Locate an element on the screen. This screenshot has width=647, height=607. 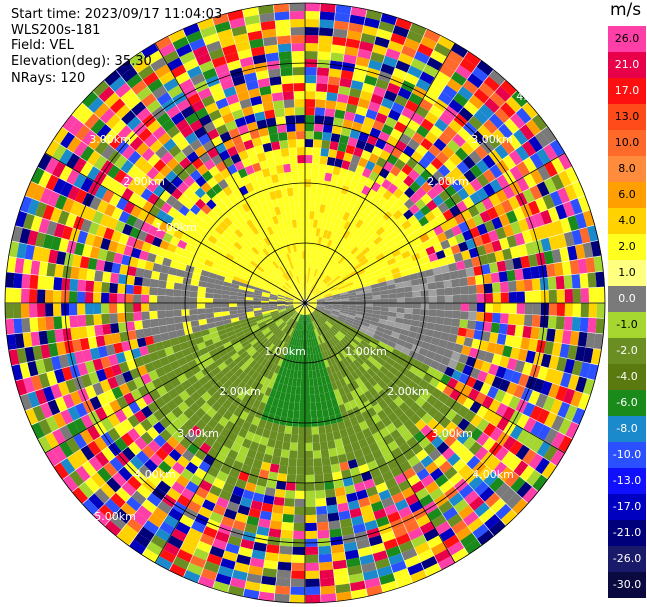
colorbar-tick-label: 10.0 is located at coordinates (627, 142).